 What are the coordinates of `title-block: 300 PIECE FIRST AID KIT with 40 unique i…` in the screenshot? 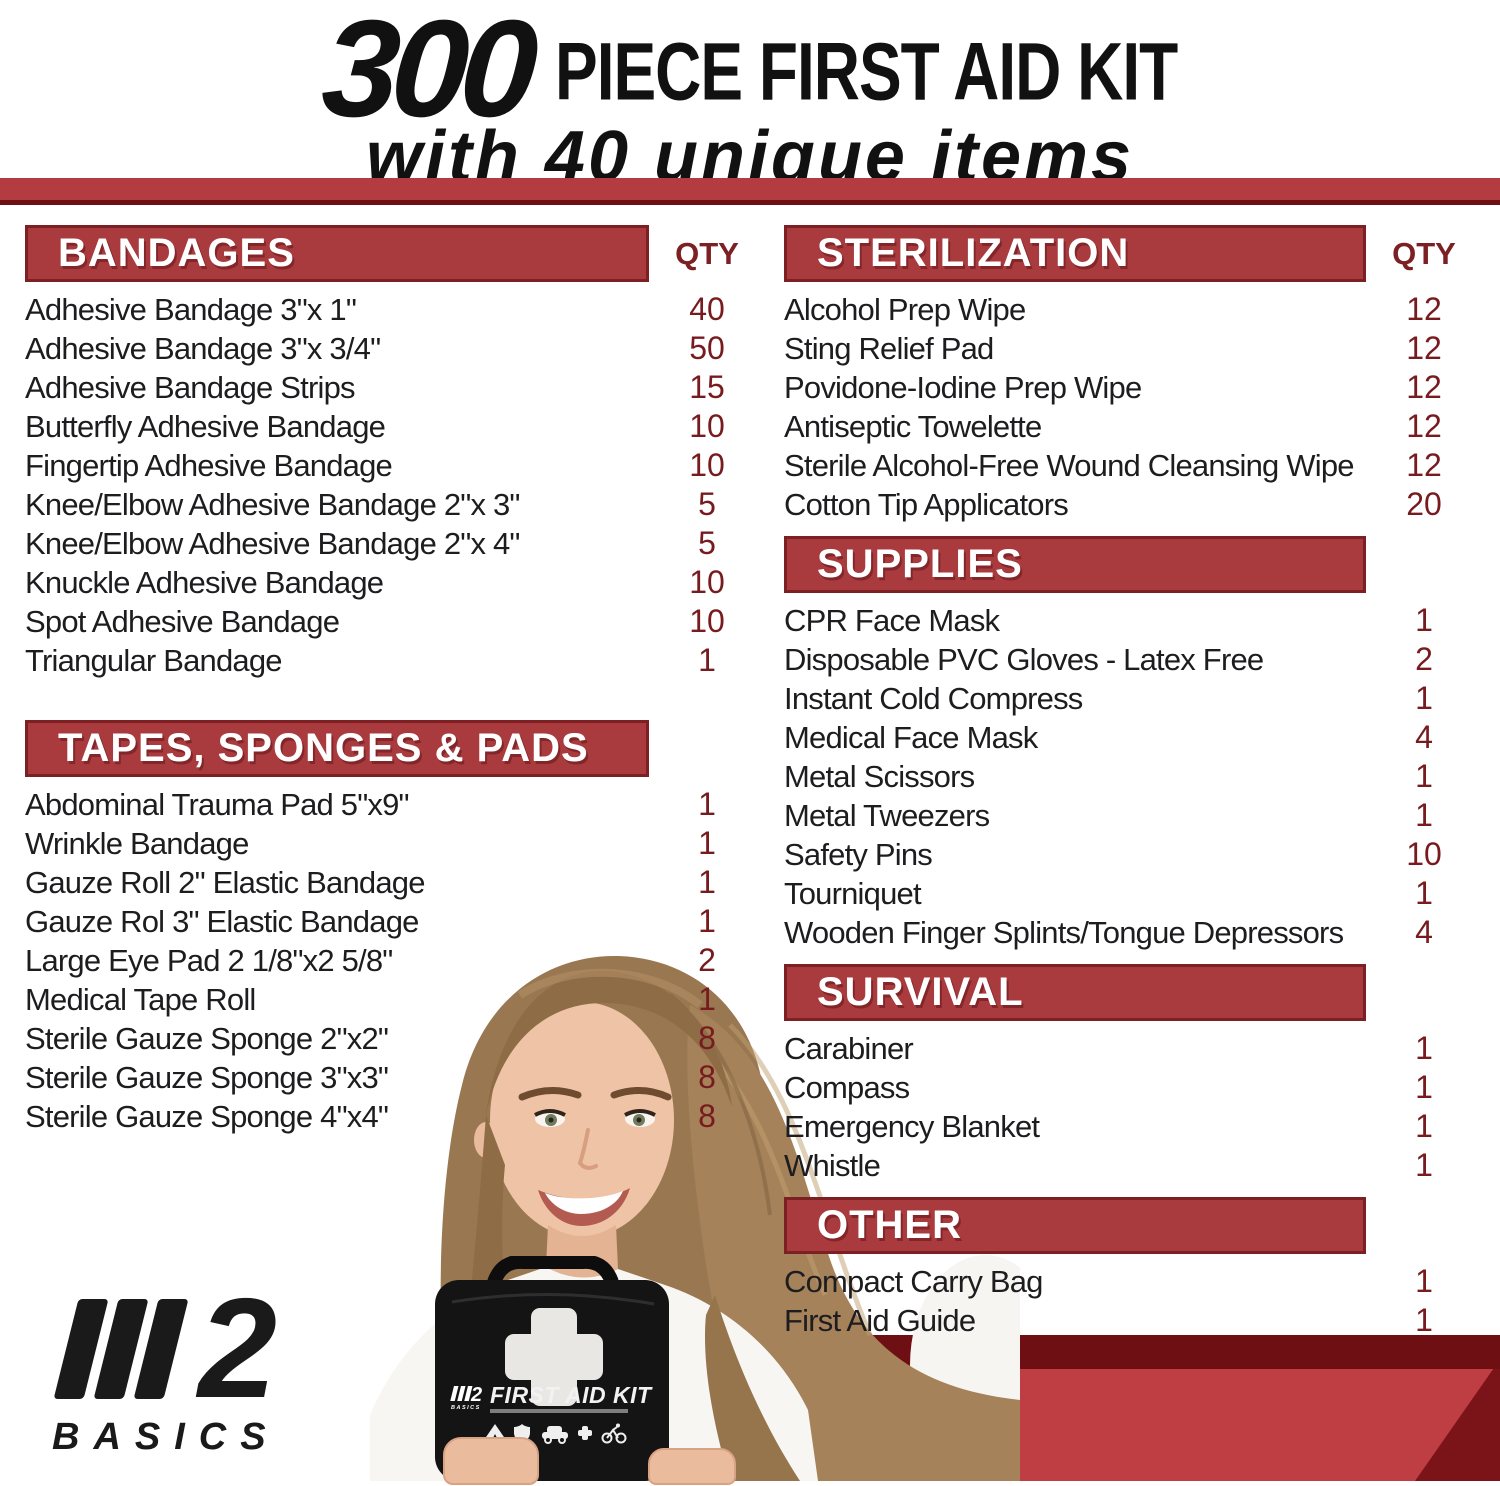 It's located at (750, 99).